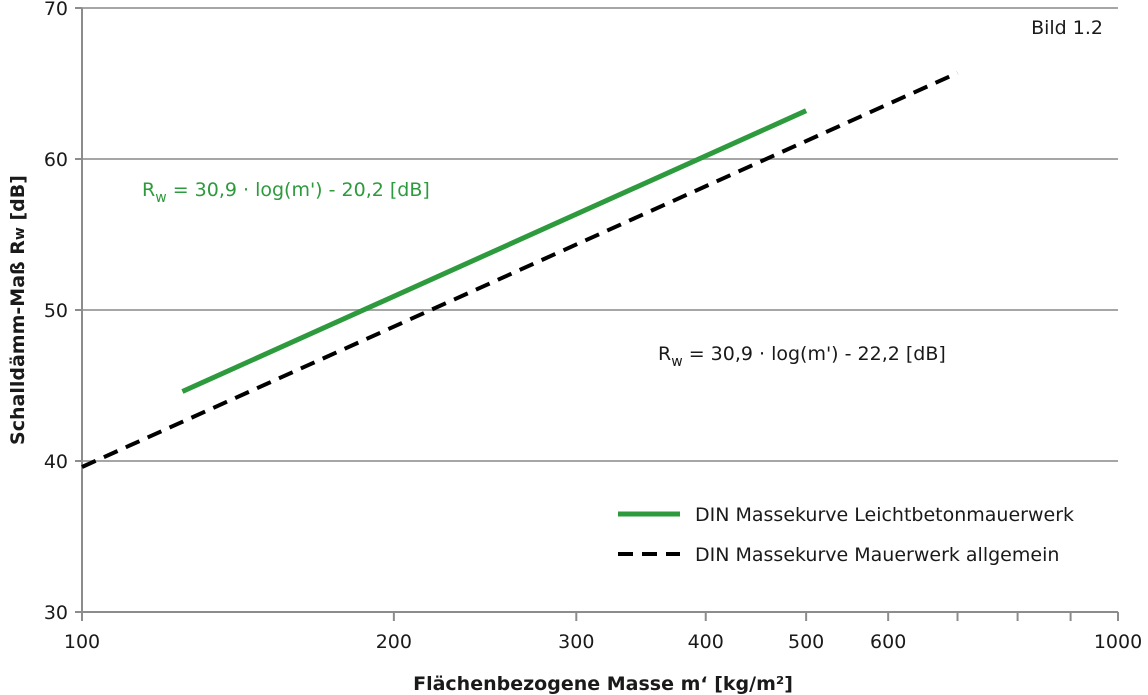  I want to click on x-tick-label-200: 200, so click(394, 642).